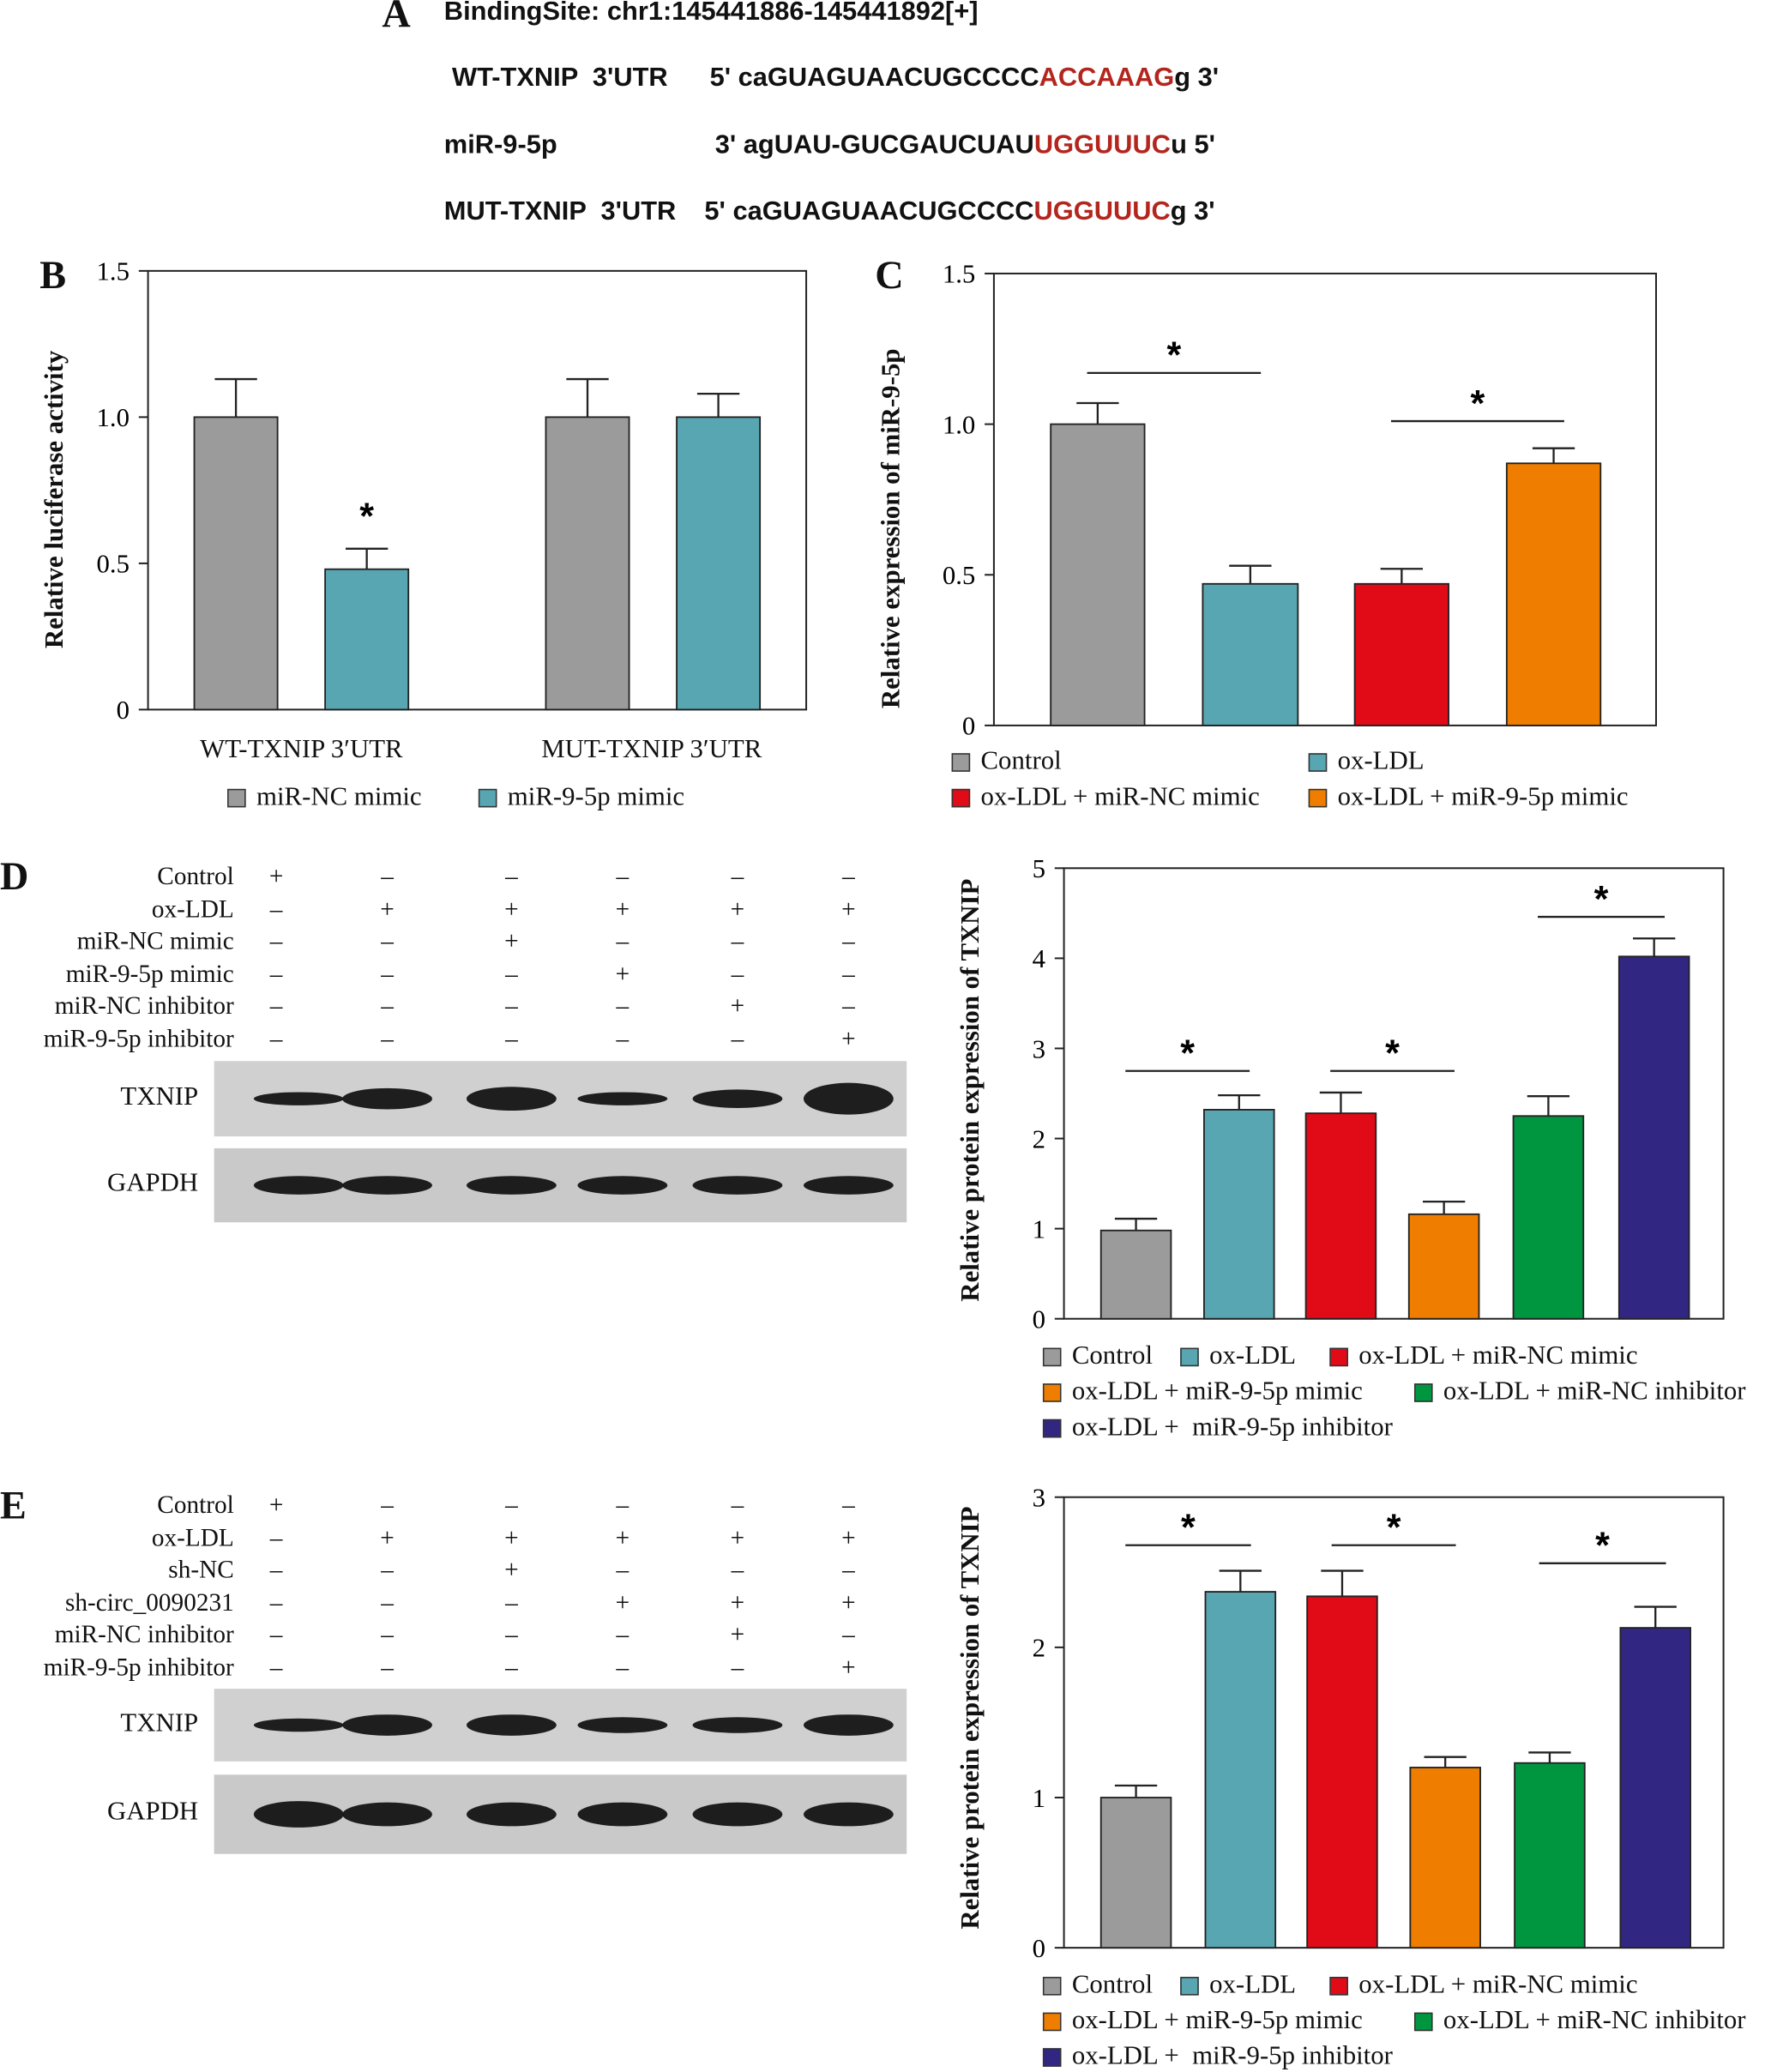 The image size is (1771, 2072). What do you see at coordinates (959, 211) in the screenshot?
I see `mut-sequence: 5' caGUAGUAACUGCCCCUGGUUUCg 3'` at bounding box center [959, 211].